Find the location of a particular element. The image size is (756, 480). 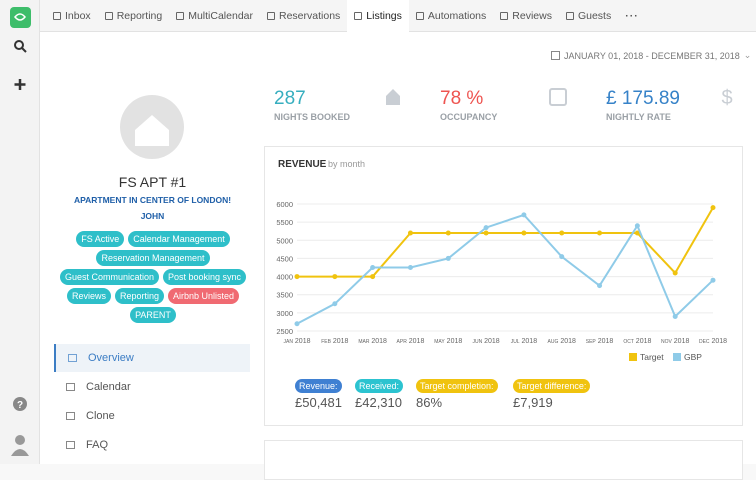

x-tick-label: Dec 2018 is located at coordinates (713, 341).